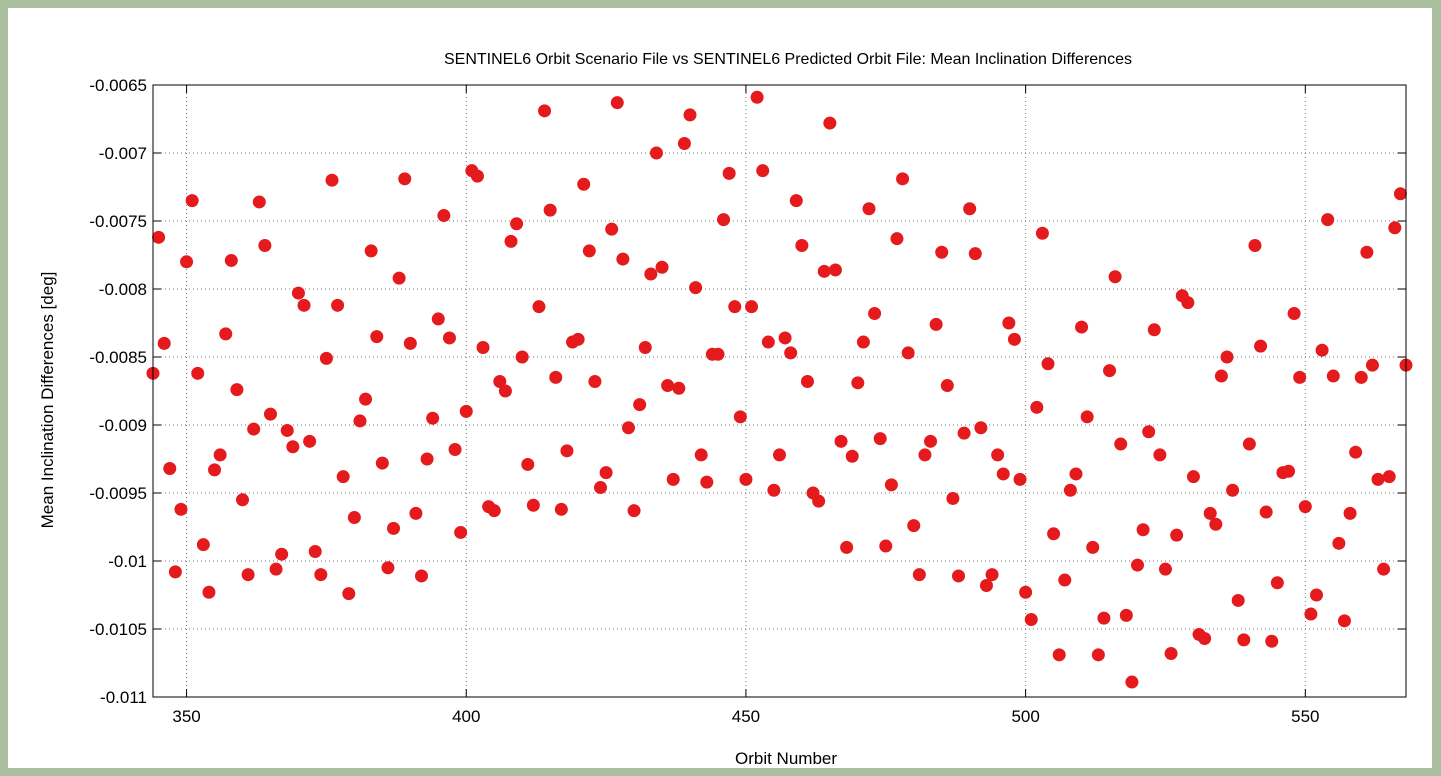 This screenshot has width=1441, height=776. Describe the element at coordinates (186, 716) in the screenshot. I see `x-tick-label: 350` at that location.